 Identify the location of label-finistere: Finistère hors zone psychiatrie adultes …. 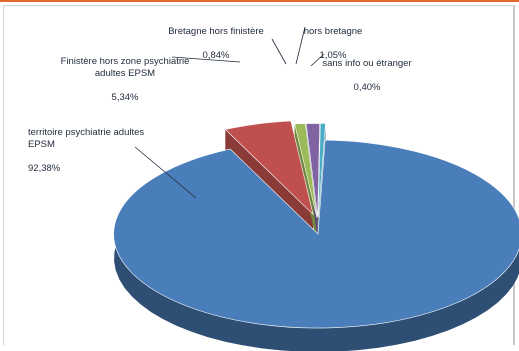
(125, 80).